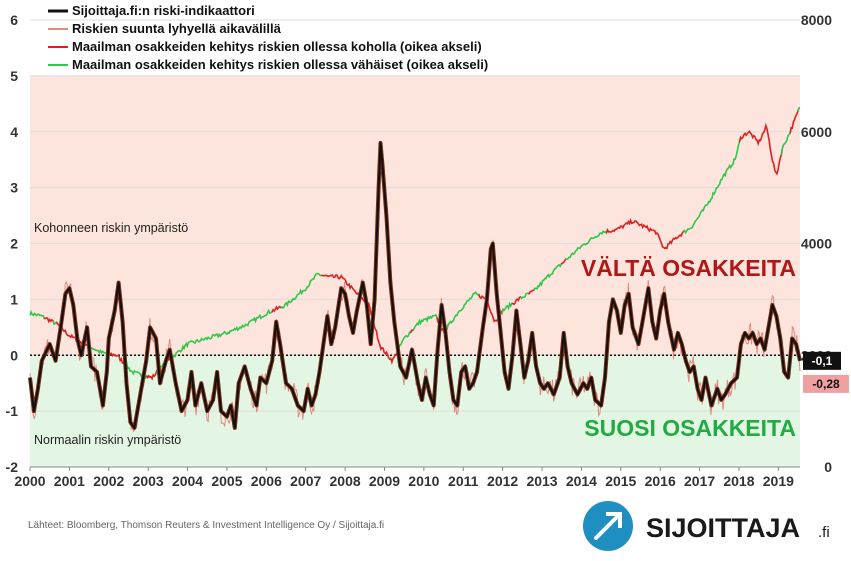 This screenshot has width=851, height=561. What do you see at coordinates (12, 411) in the screenshot?
I see `y-left-tick-1: -1` at bounding box center [12, 411].